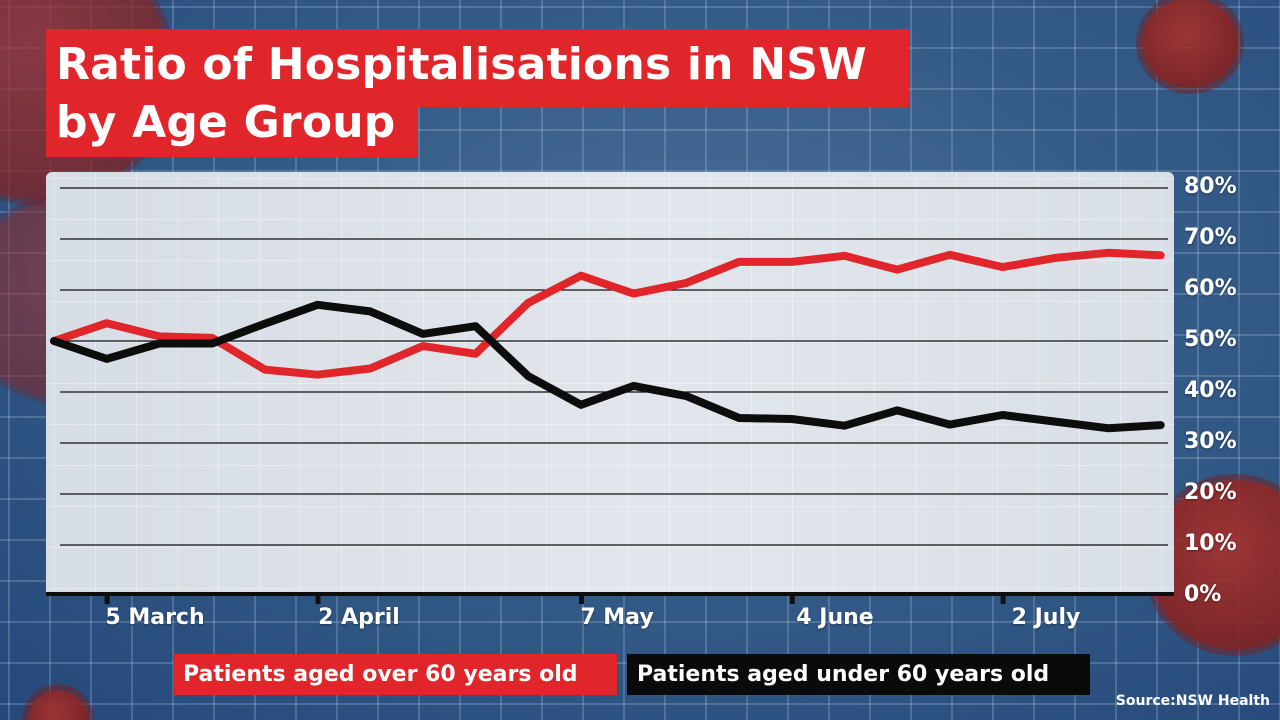 This screenshot has width=1280, height=720. What do you see at coordinates (1210, 237) in the screenshot?
I see `y-tick-70: 70%` at bounding box center [1210, 237].